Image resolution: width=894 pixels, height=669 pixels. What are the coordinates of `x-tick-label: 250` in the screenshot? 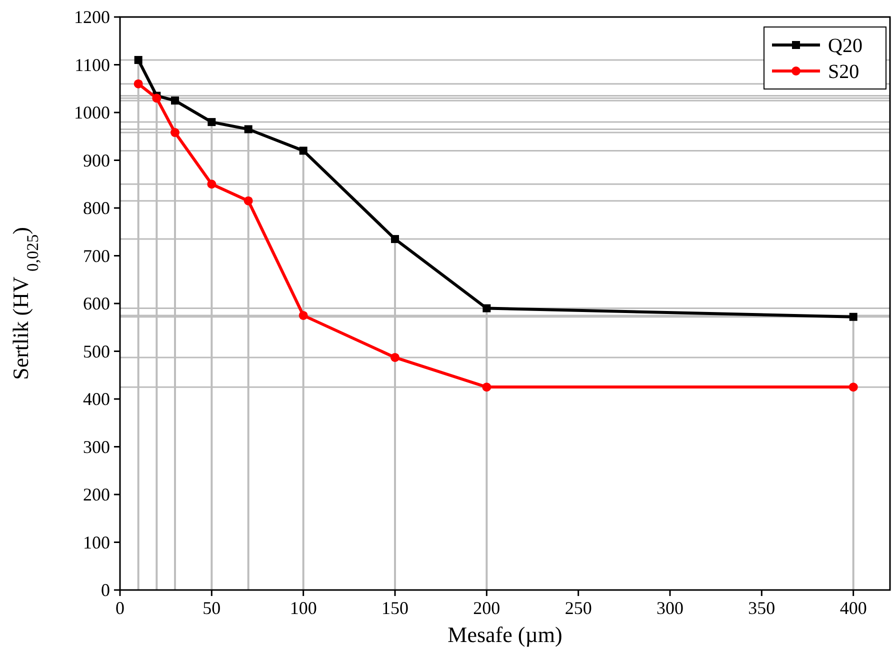 It's located at (578, 608).